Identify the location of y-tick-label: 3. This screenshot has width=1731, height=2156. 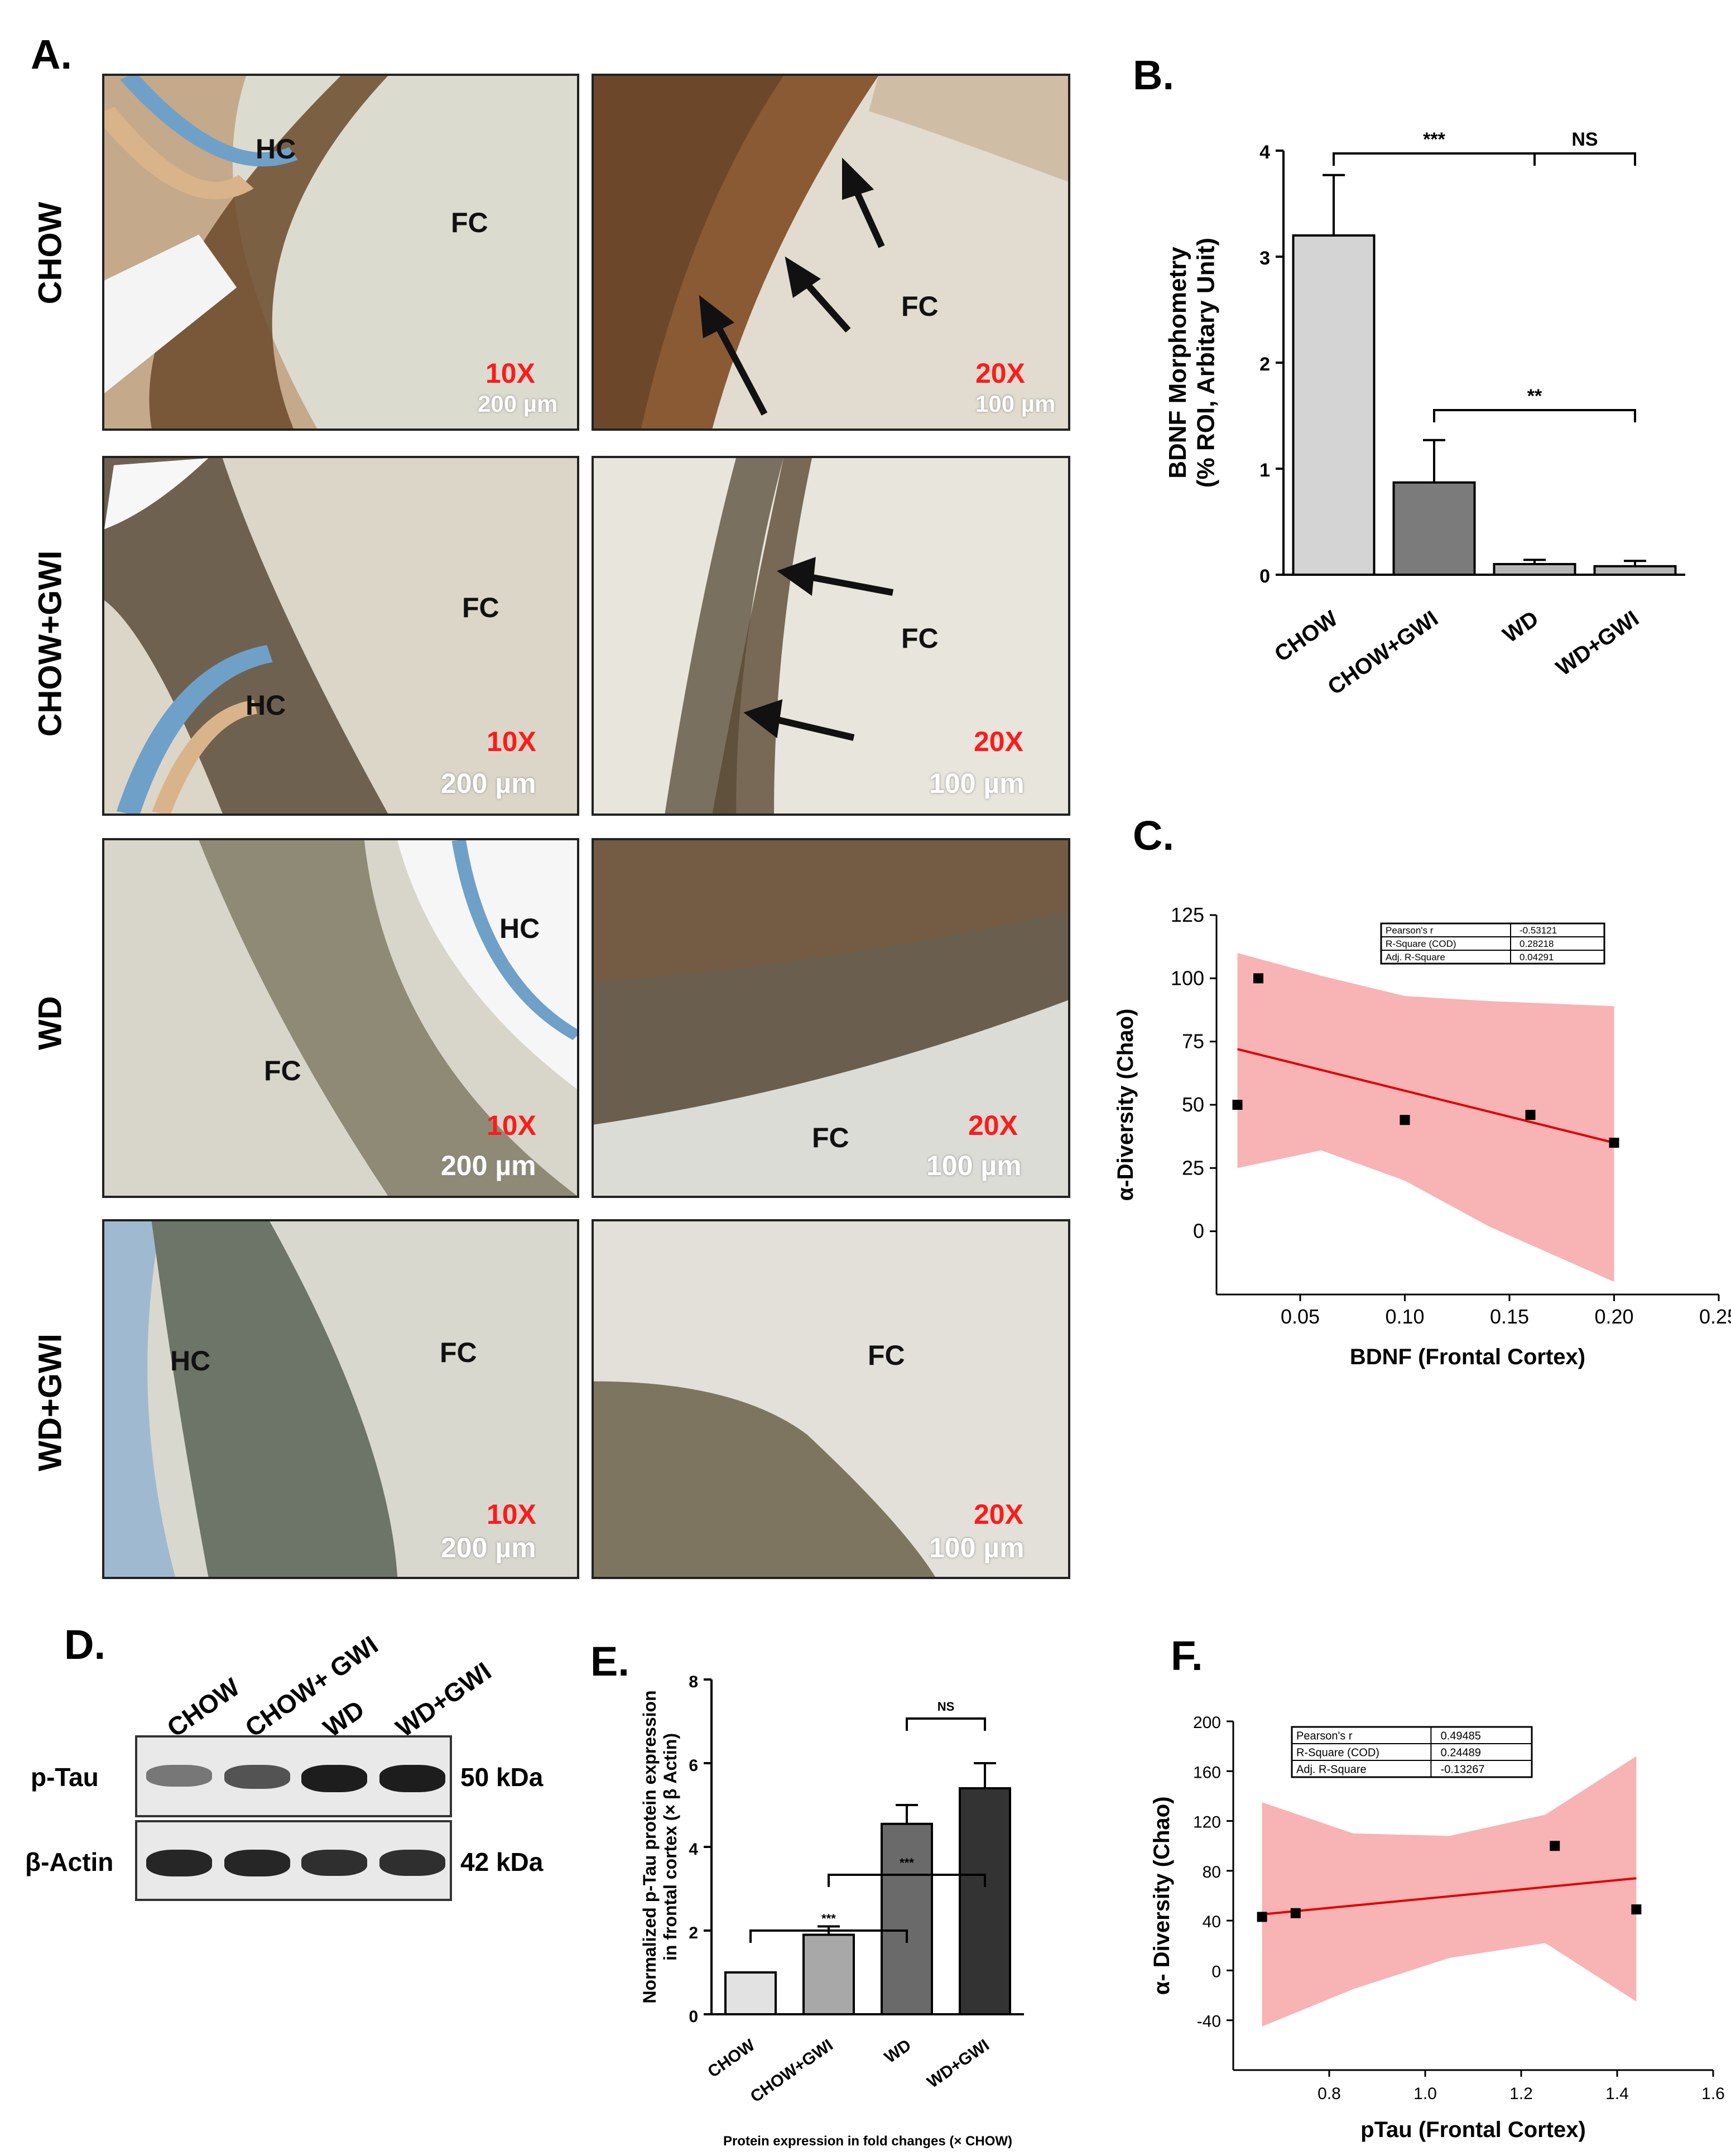
(1264, 258).